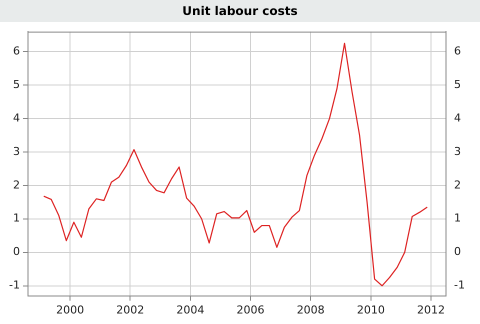 This screenshot has width=480, height=324. Describe the element at coordinates (16, 117) in the screenshot. I see `y-tick-label: 4` at that location.